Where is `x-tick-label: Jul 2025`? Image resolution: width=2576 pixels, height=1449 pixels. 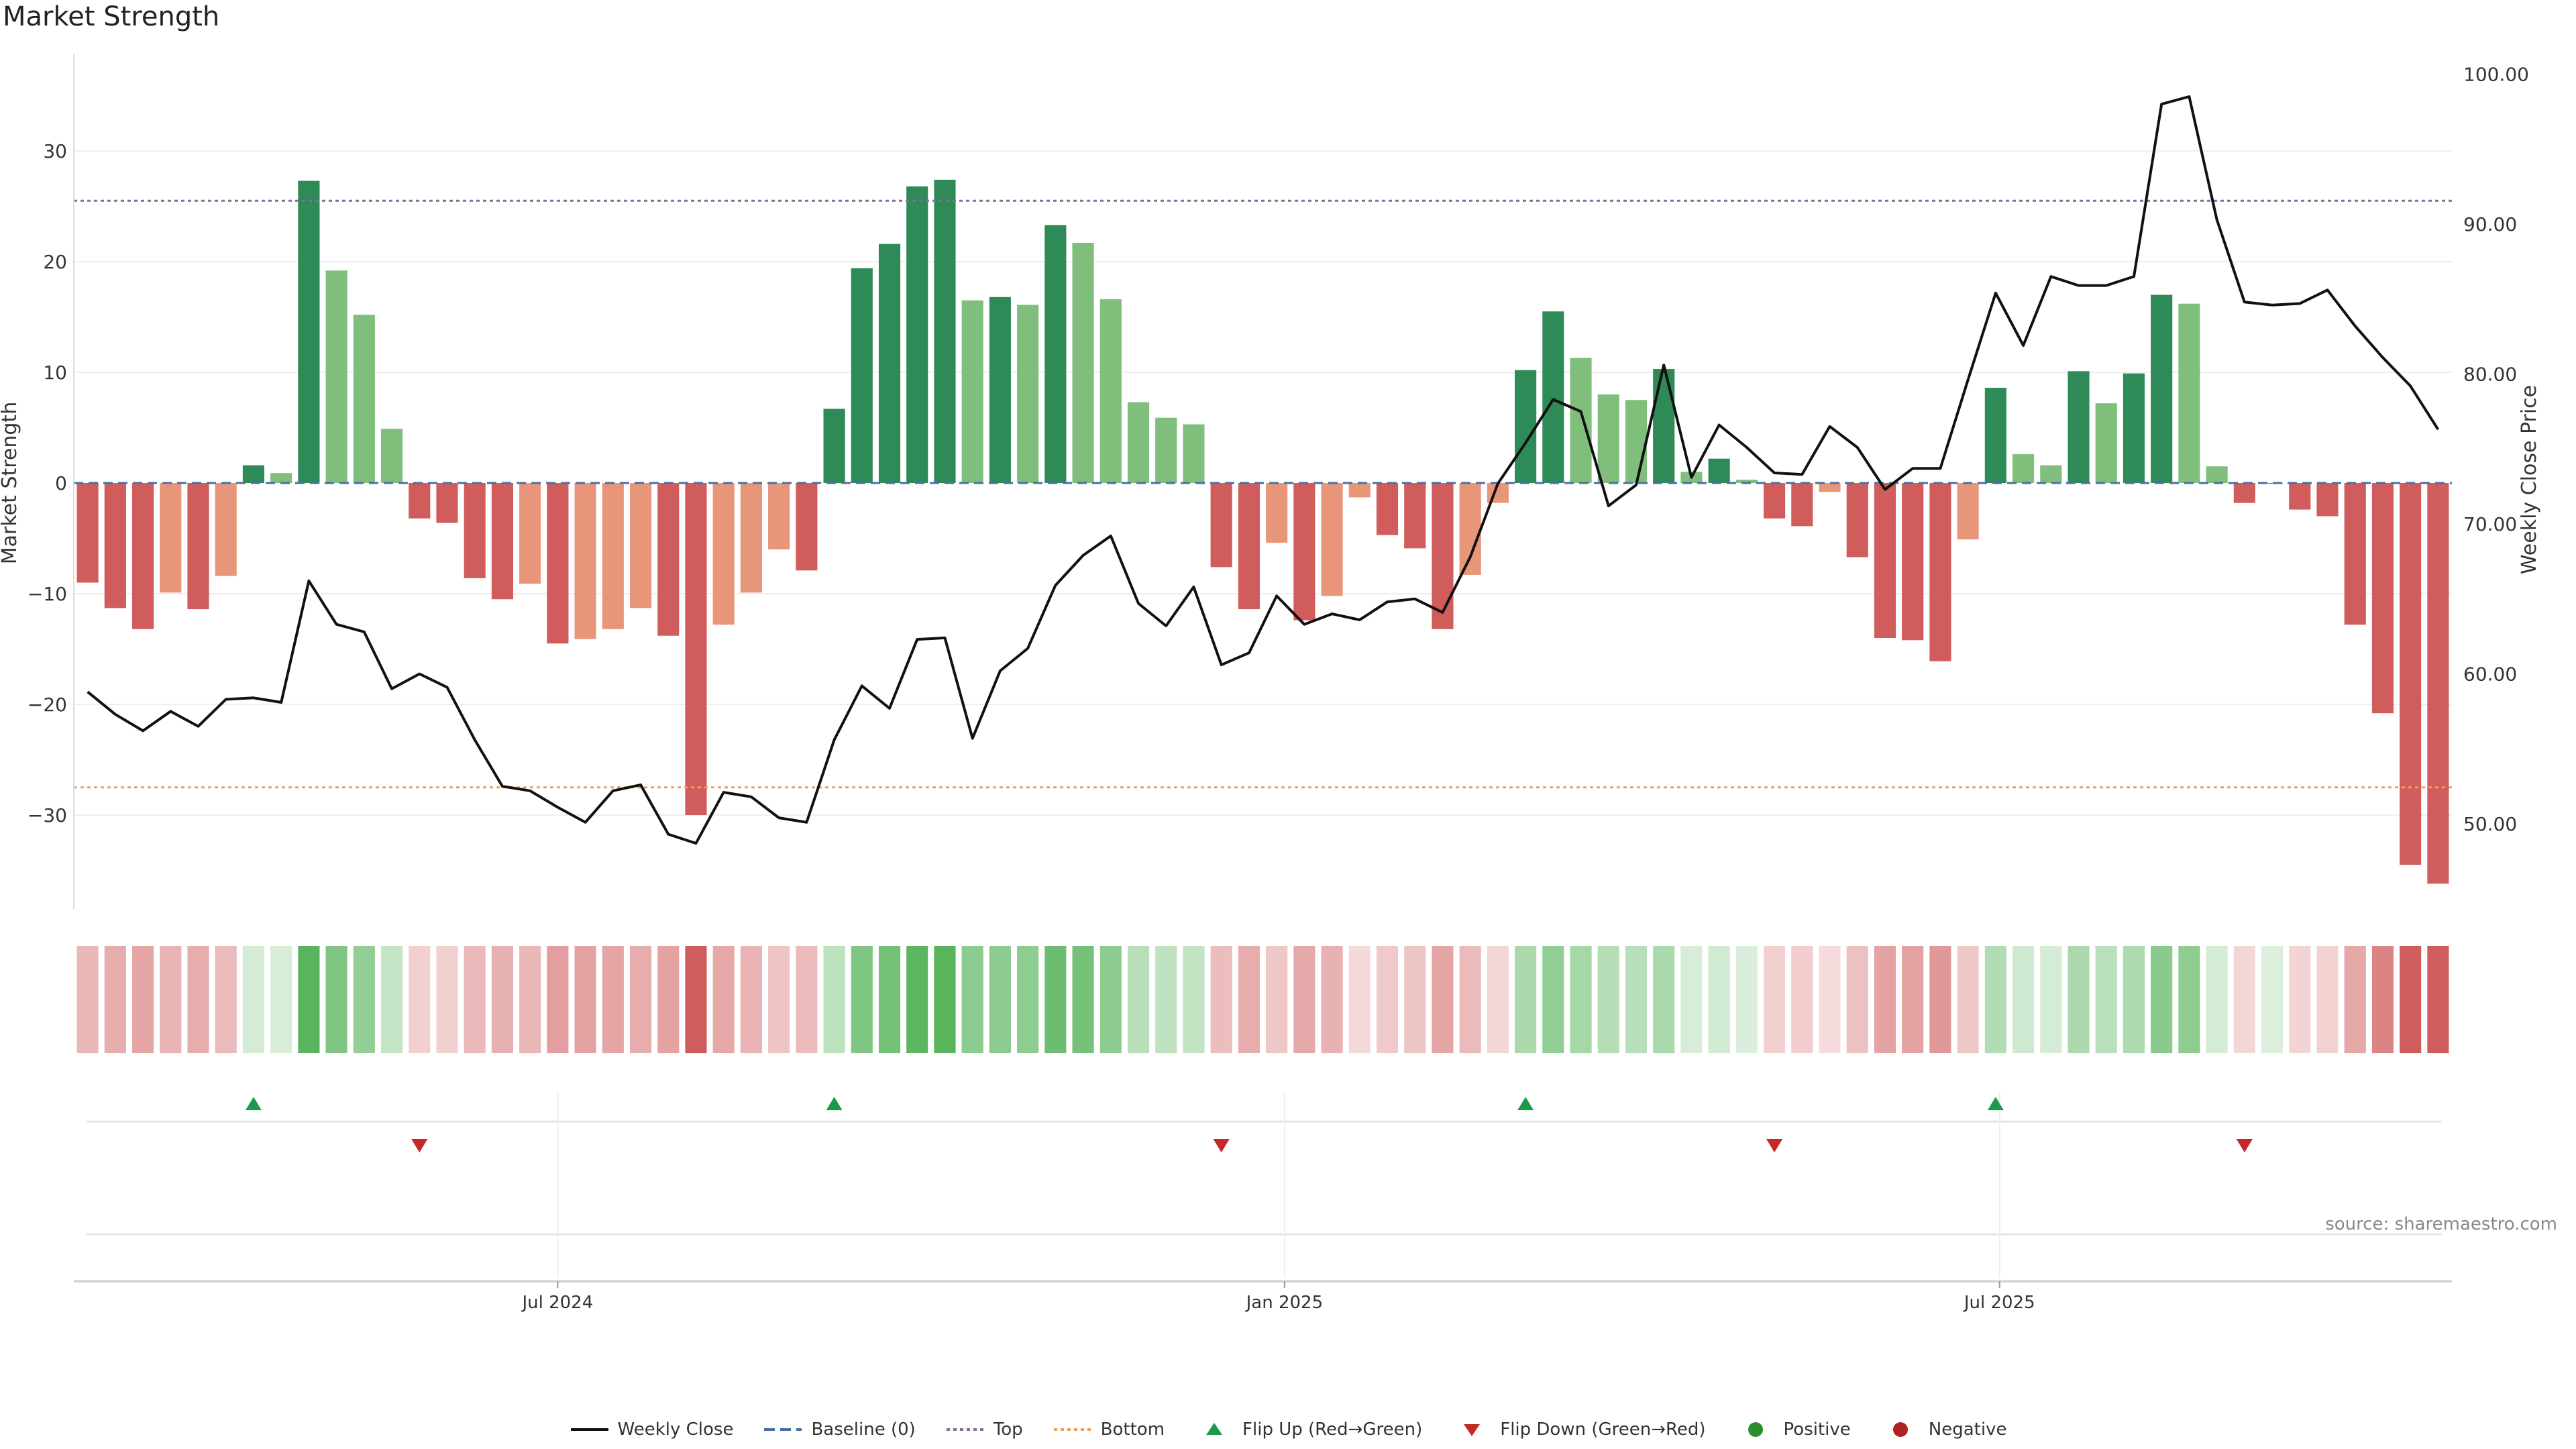
x-tick-label: Jul 2025 is located at coordinates (1999, 1303).